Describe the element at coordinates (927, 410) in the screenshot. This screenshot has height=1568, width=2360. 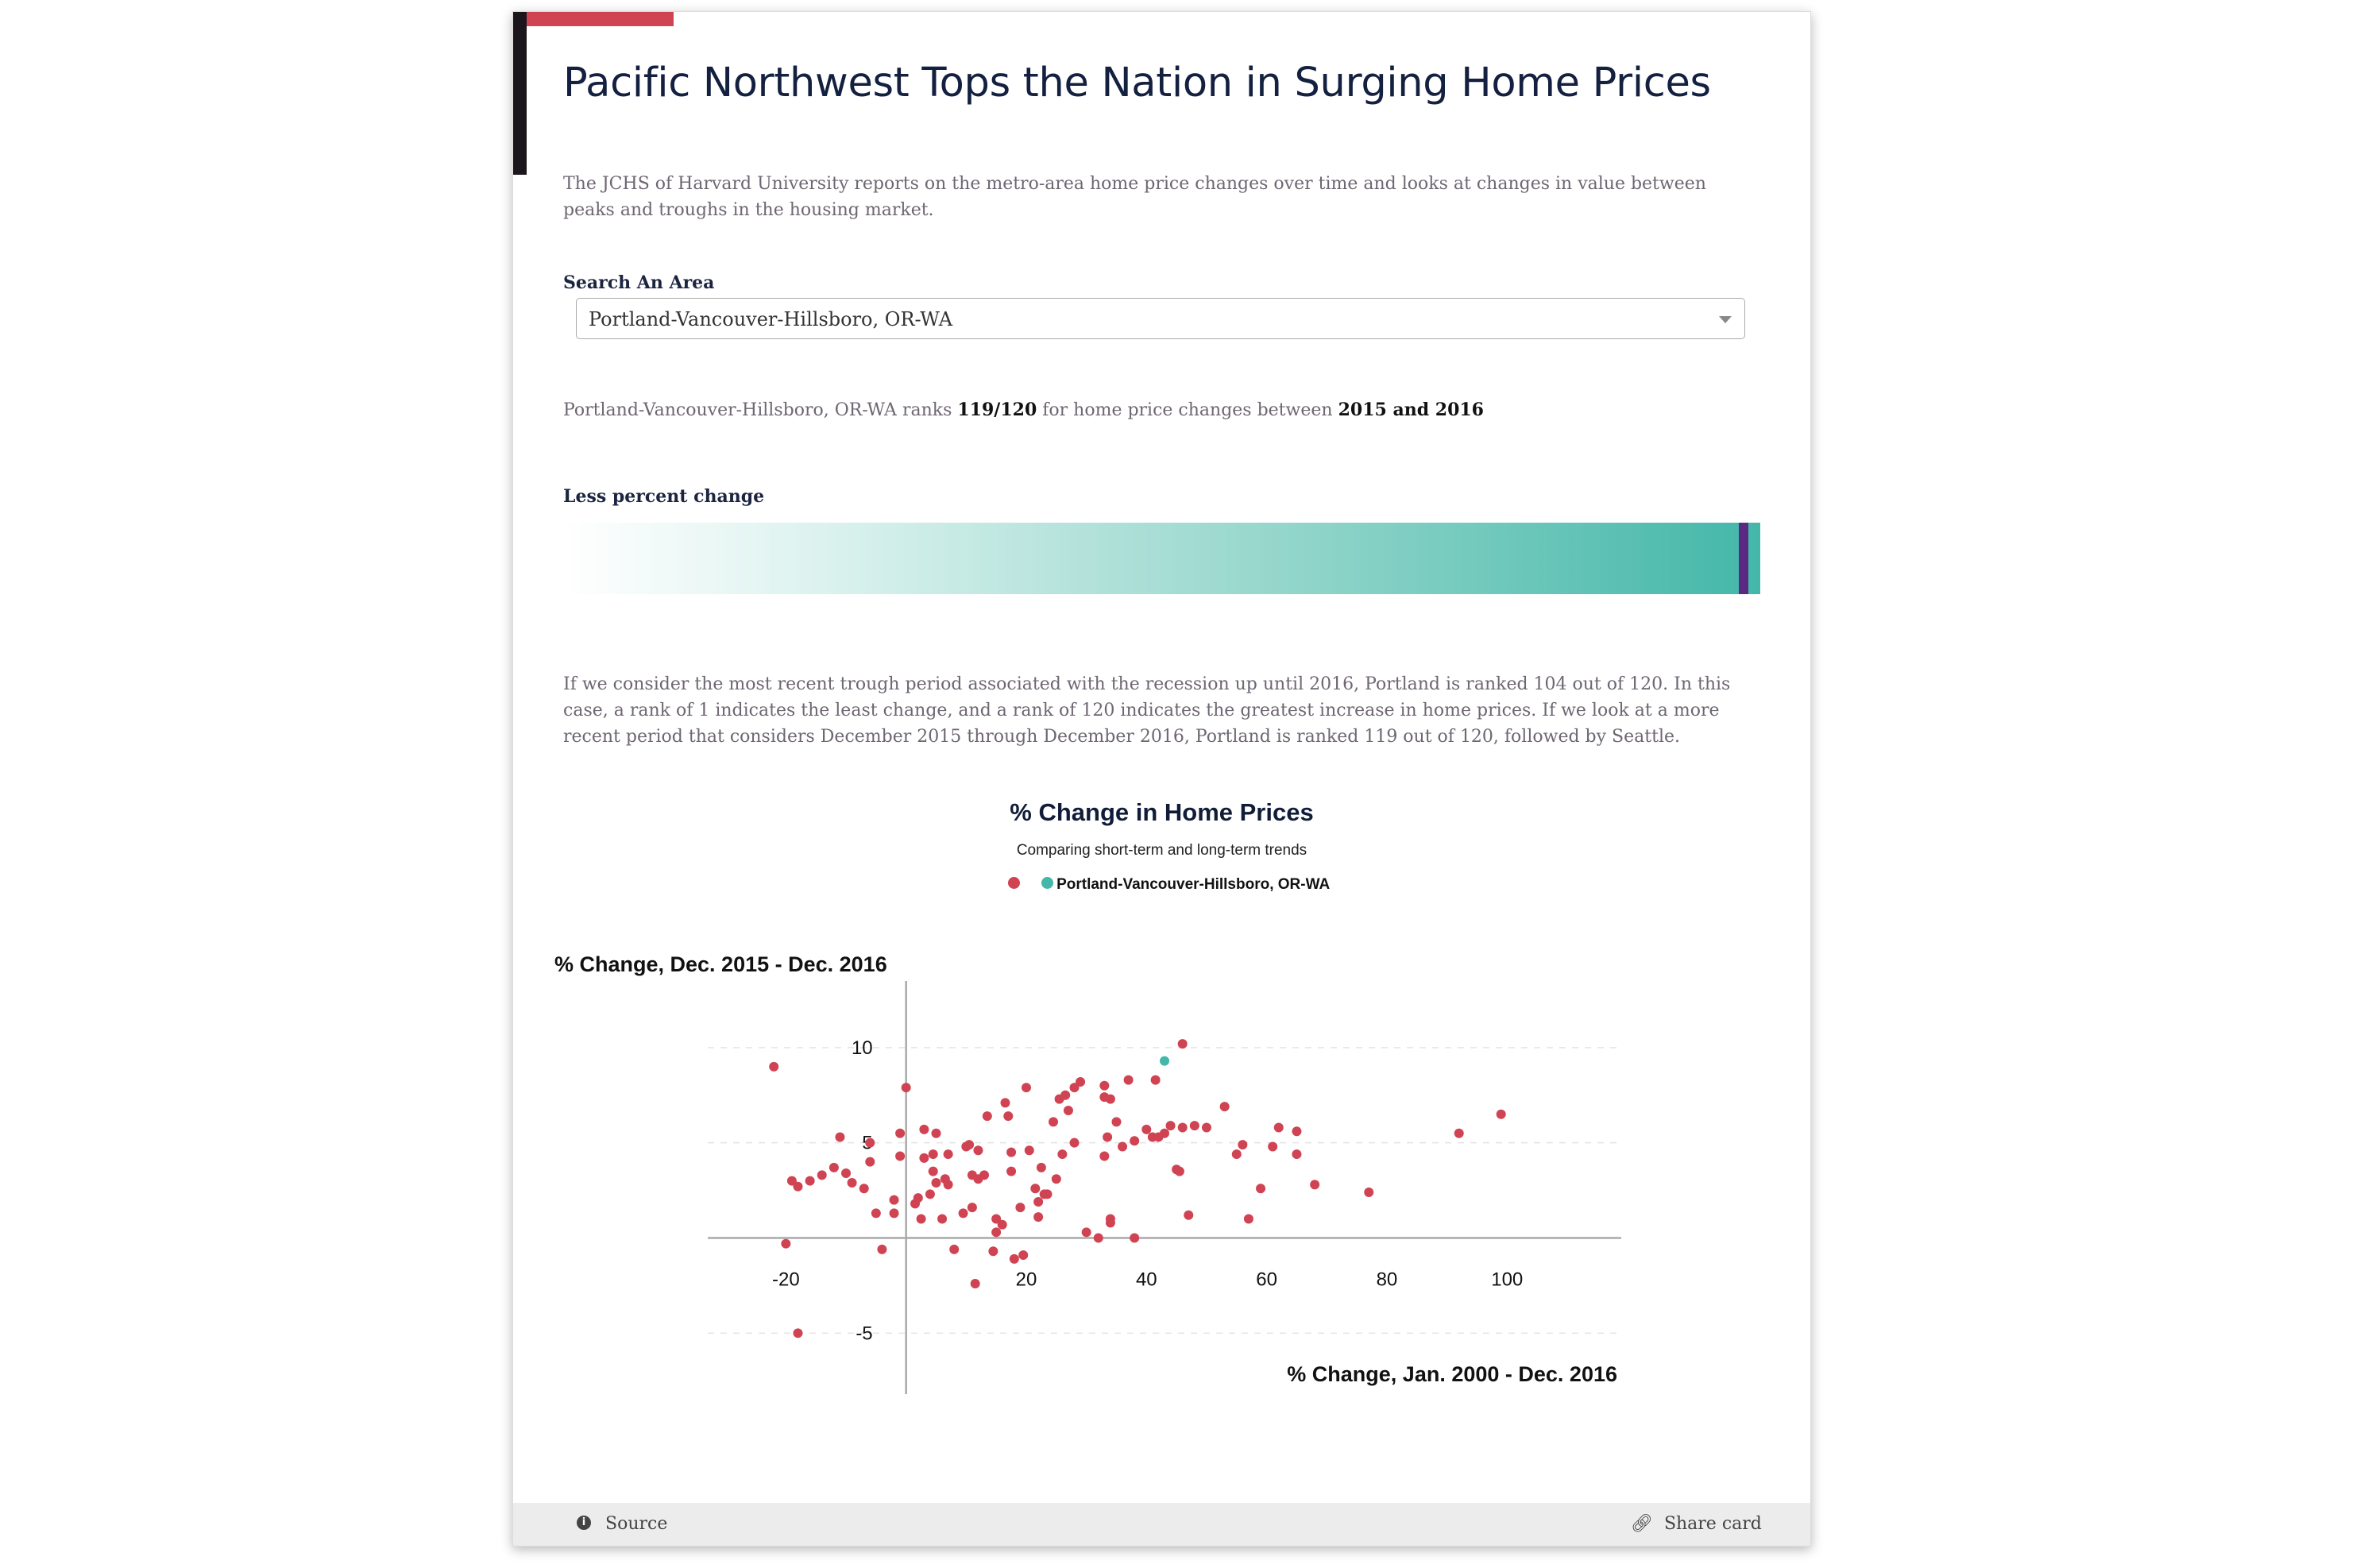
I see `rank-ranks-text: ranks` at that location.